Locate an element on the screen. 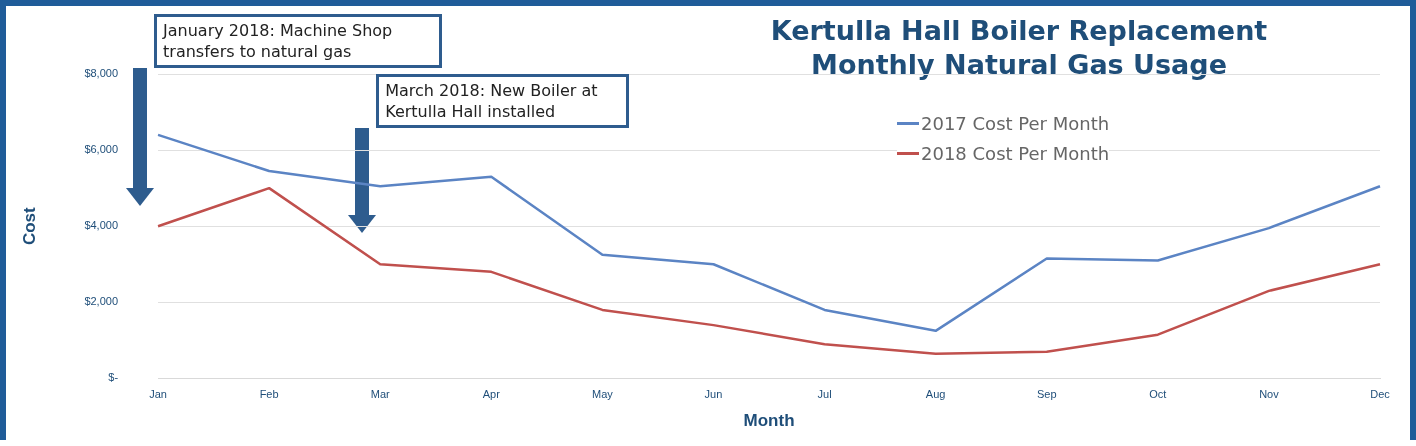 The image size is (1416, 446). legend-label: 2017 Cost Per Month is located at coordinates (1015, 123).